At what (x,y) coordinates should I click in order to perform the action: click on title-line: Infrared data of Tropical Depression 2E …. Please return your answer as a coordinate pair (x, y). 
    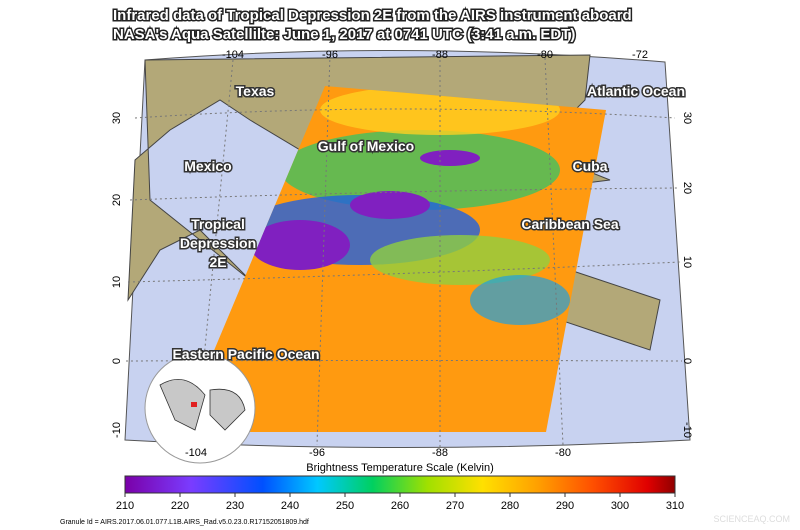
    Looking at the image, I should click on (372, 15).